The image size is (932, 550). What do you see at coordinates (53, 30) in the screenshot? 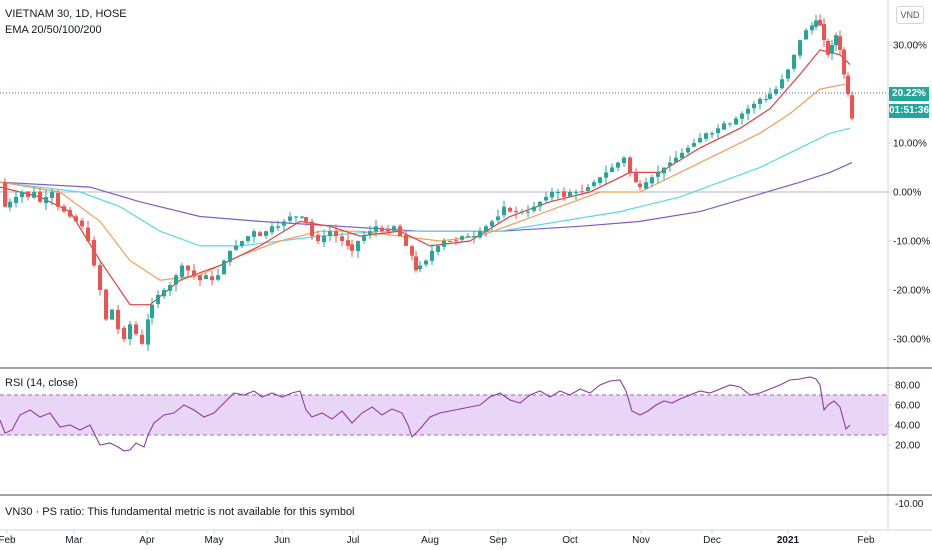
I see `ema-indicator-legend: EMA 20/50/100/200` at bounding box center [53, 30].